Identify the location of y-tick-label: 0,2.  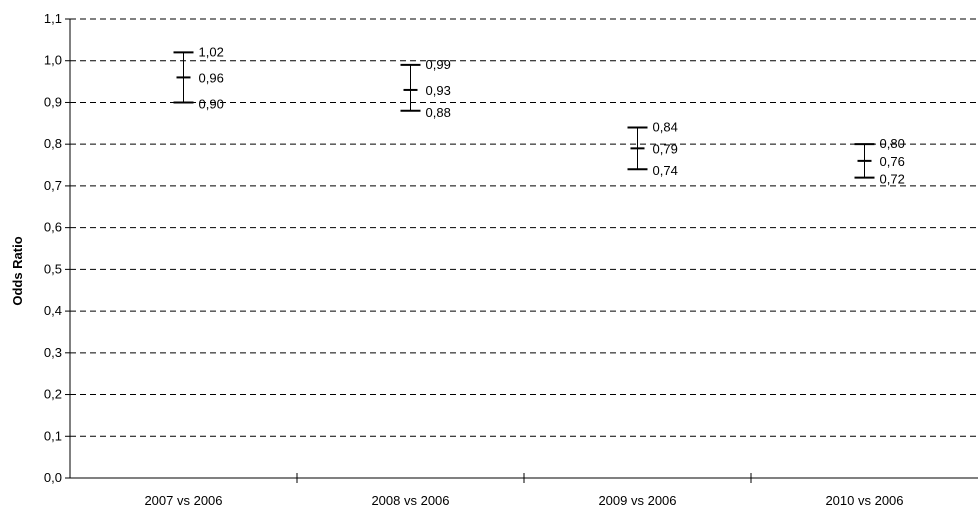
(53, 394).